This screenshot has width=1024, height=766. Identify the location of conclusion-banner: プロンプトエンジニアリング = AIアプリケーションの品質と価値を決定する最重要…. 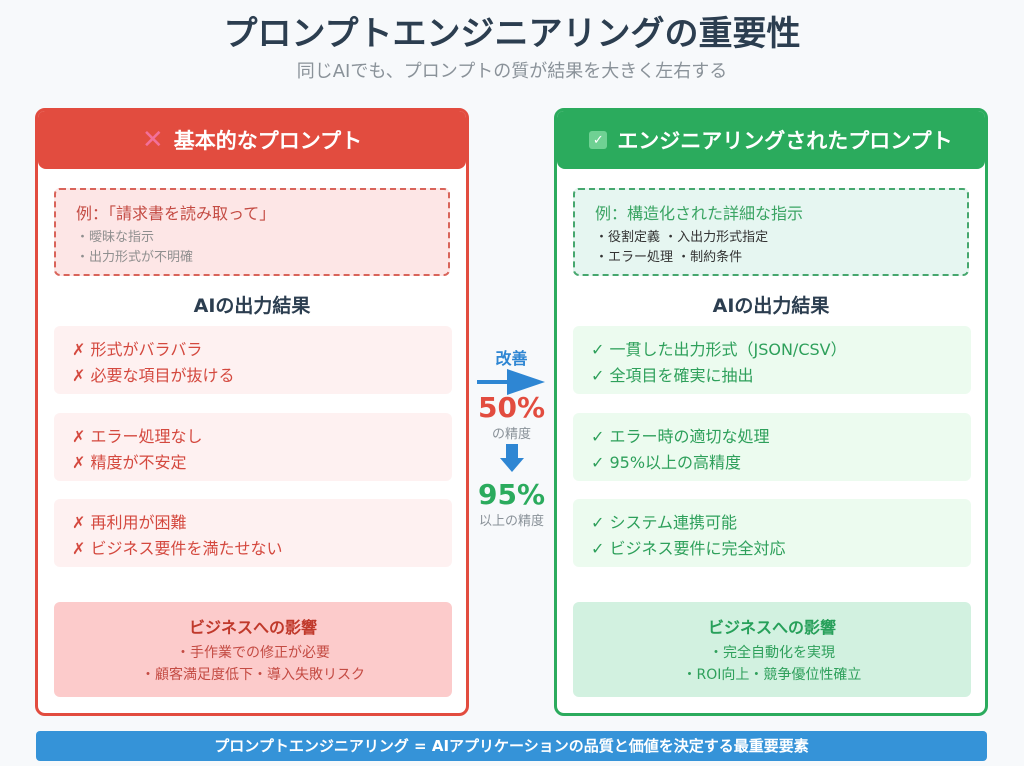
(511, 746).